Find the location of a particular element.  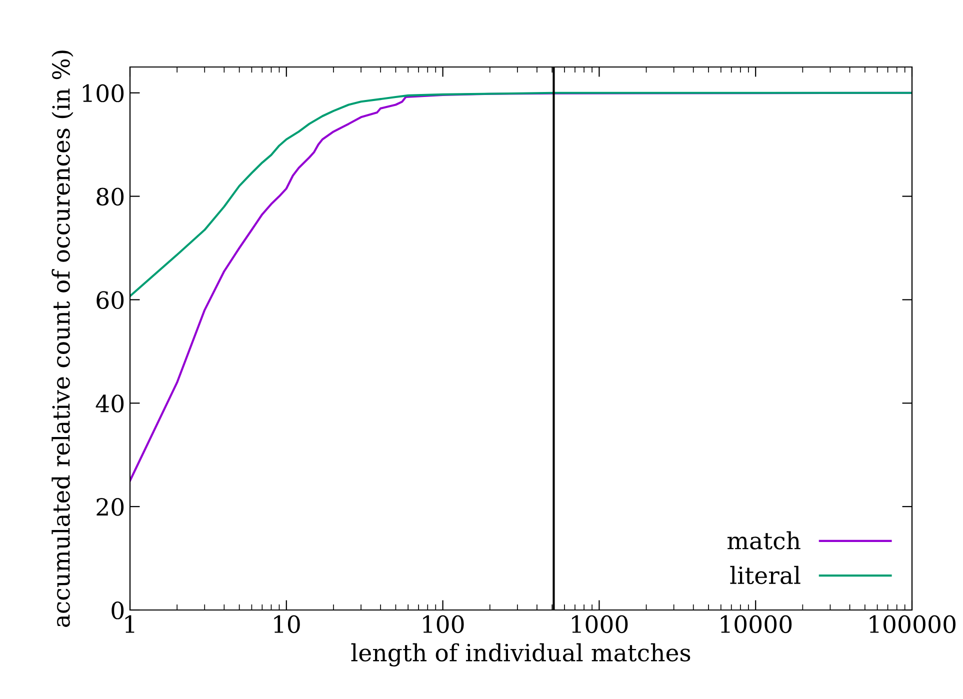

y-tick-label: 0 is located at coordinates (118, 610).